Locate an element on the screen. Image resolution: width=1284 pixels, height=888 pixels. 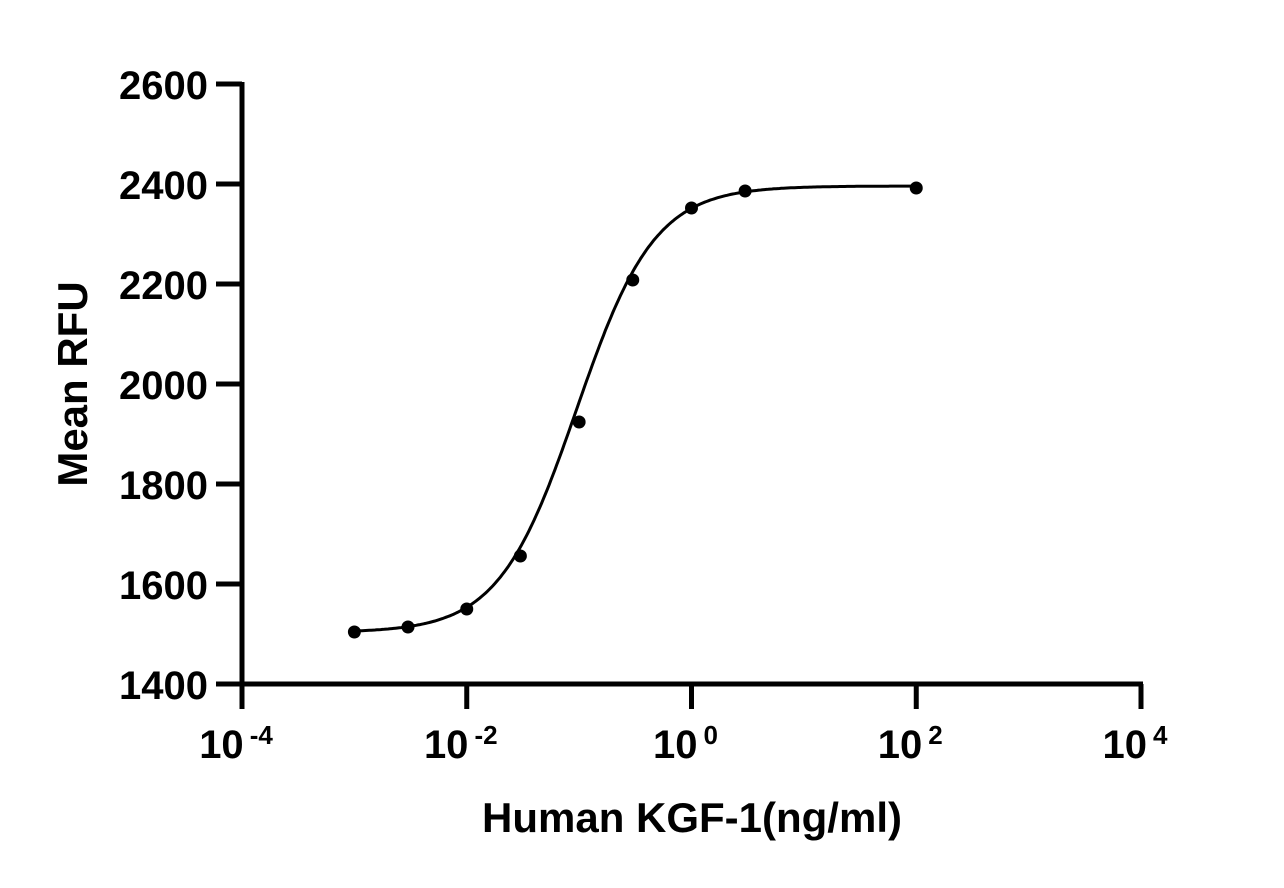
y-tick-label: 2000 is located at coordinates (163, 386).